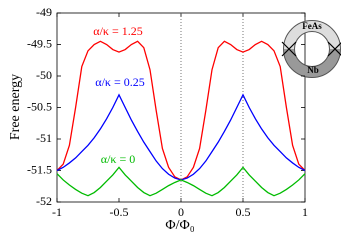  Describe the element at coordinates (119, 212) in the screenshot. I see `x-tick-label: -0.5` at that location.